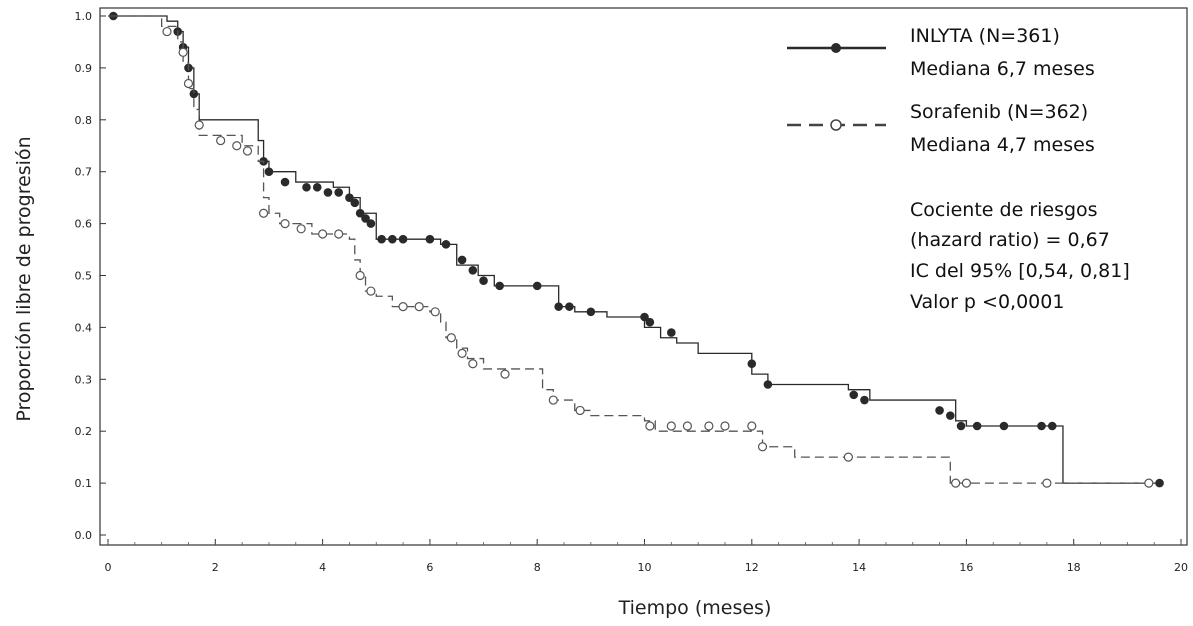  I want to click on legend-median-inlyta: Mediana 6,7 meses, so click(1002, 69).